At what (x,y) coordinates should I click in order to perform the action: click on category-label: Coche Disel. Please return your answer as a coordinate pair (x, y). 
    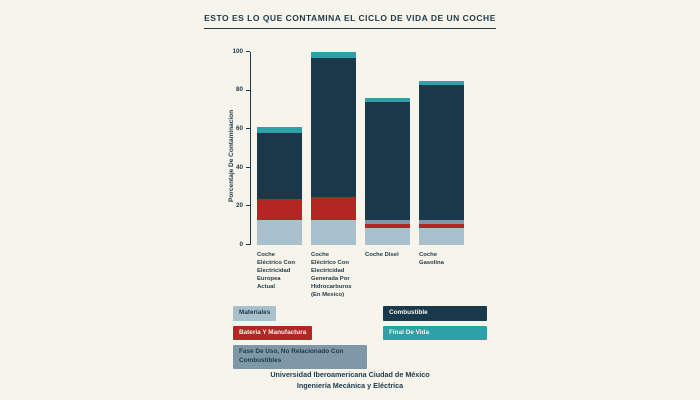
    Looking at the image, I should click on (382, 255).